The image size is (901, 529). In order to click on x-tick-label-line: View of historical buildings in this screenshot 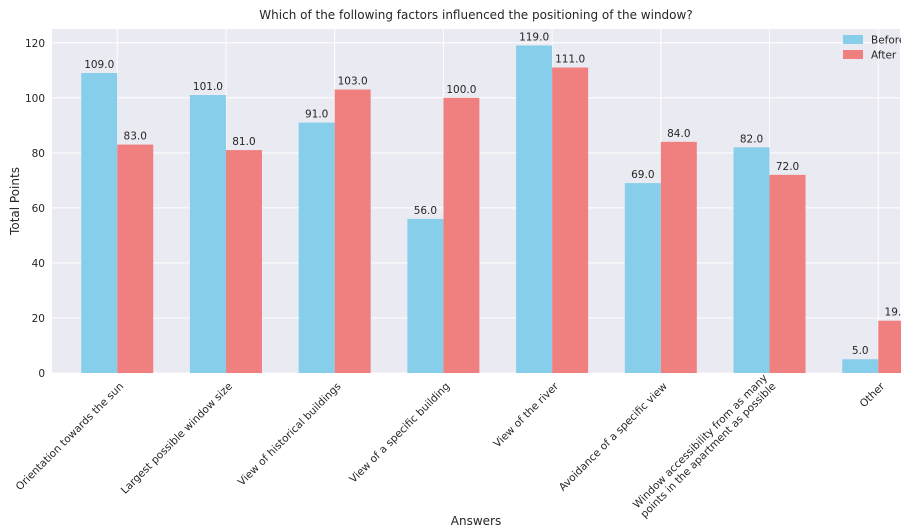, I will do `click(290, 434)`.